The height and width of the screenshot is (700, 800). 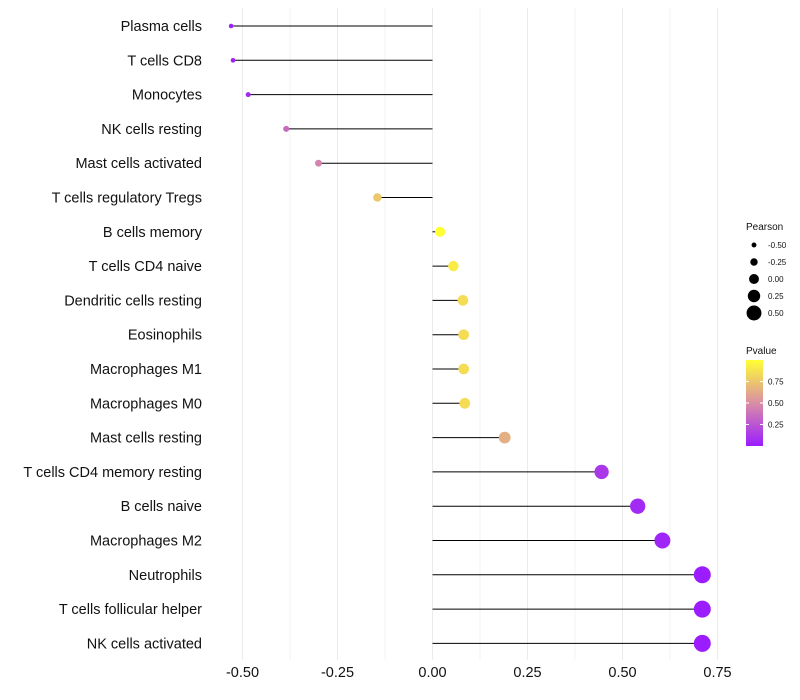 What do you see at coordinates (112, 473) in the screenshot?
I see `category-label-t-cells-cd4-memory-resting: T cells CD4 memory resting` at bounding box center [112, 473].